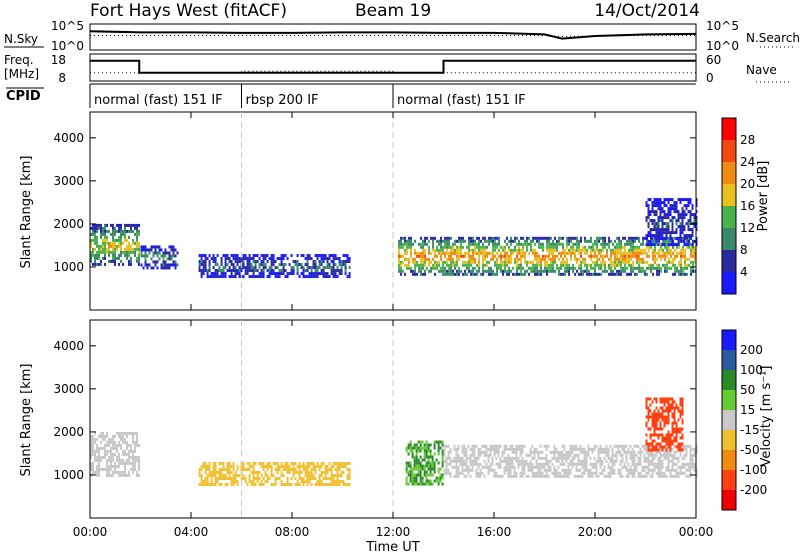  I want to click on y-tick-label: 3000, so click(68, 181).